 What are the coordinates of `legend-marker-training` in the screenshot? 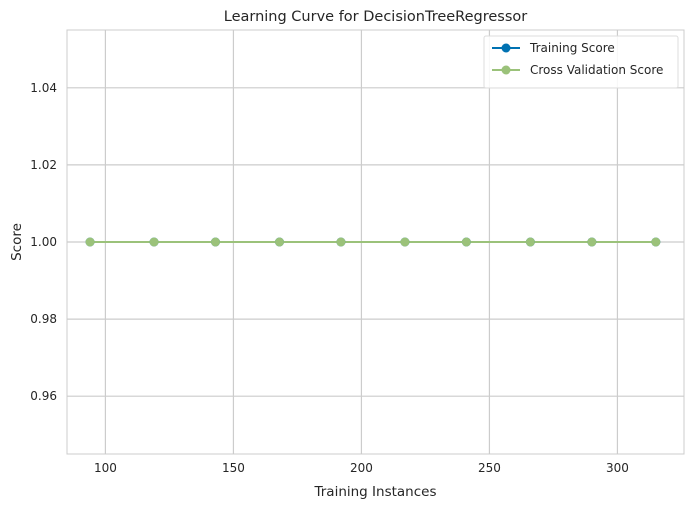 It's located at (506, 48).